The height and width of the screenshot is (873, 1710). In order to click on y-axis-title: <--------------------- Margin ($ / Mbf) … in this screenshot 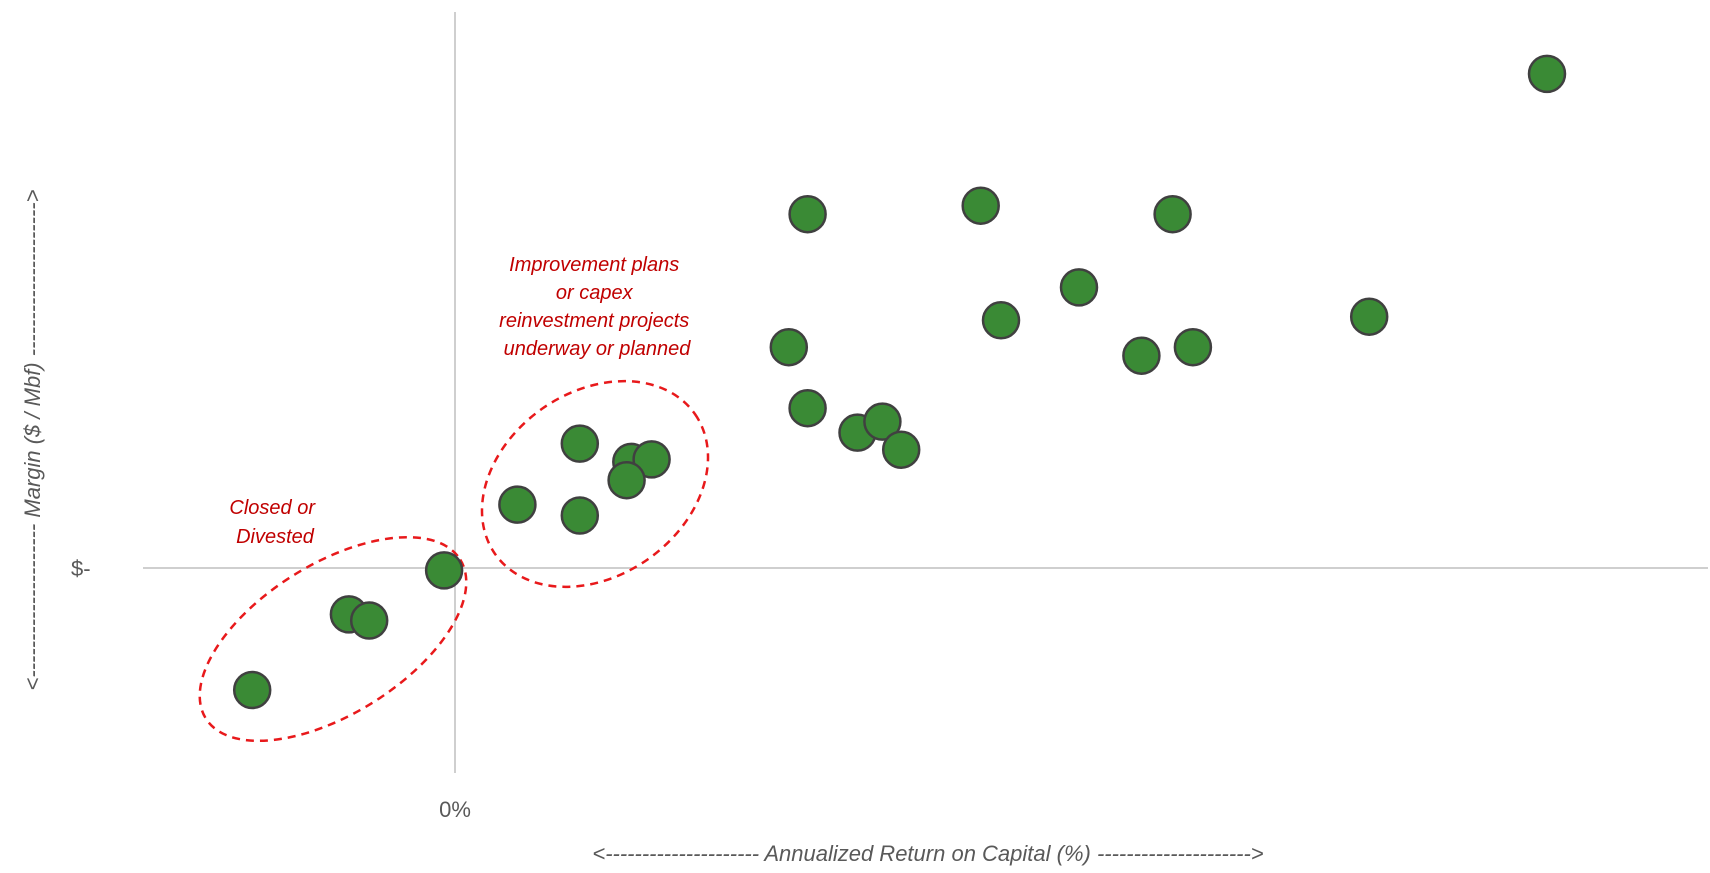, I will do `click(32, 439)`.